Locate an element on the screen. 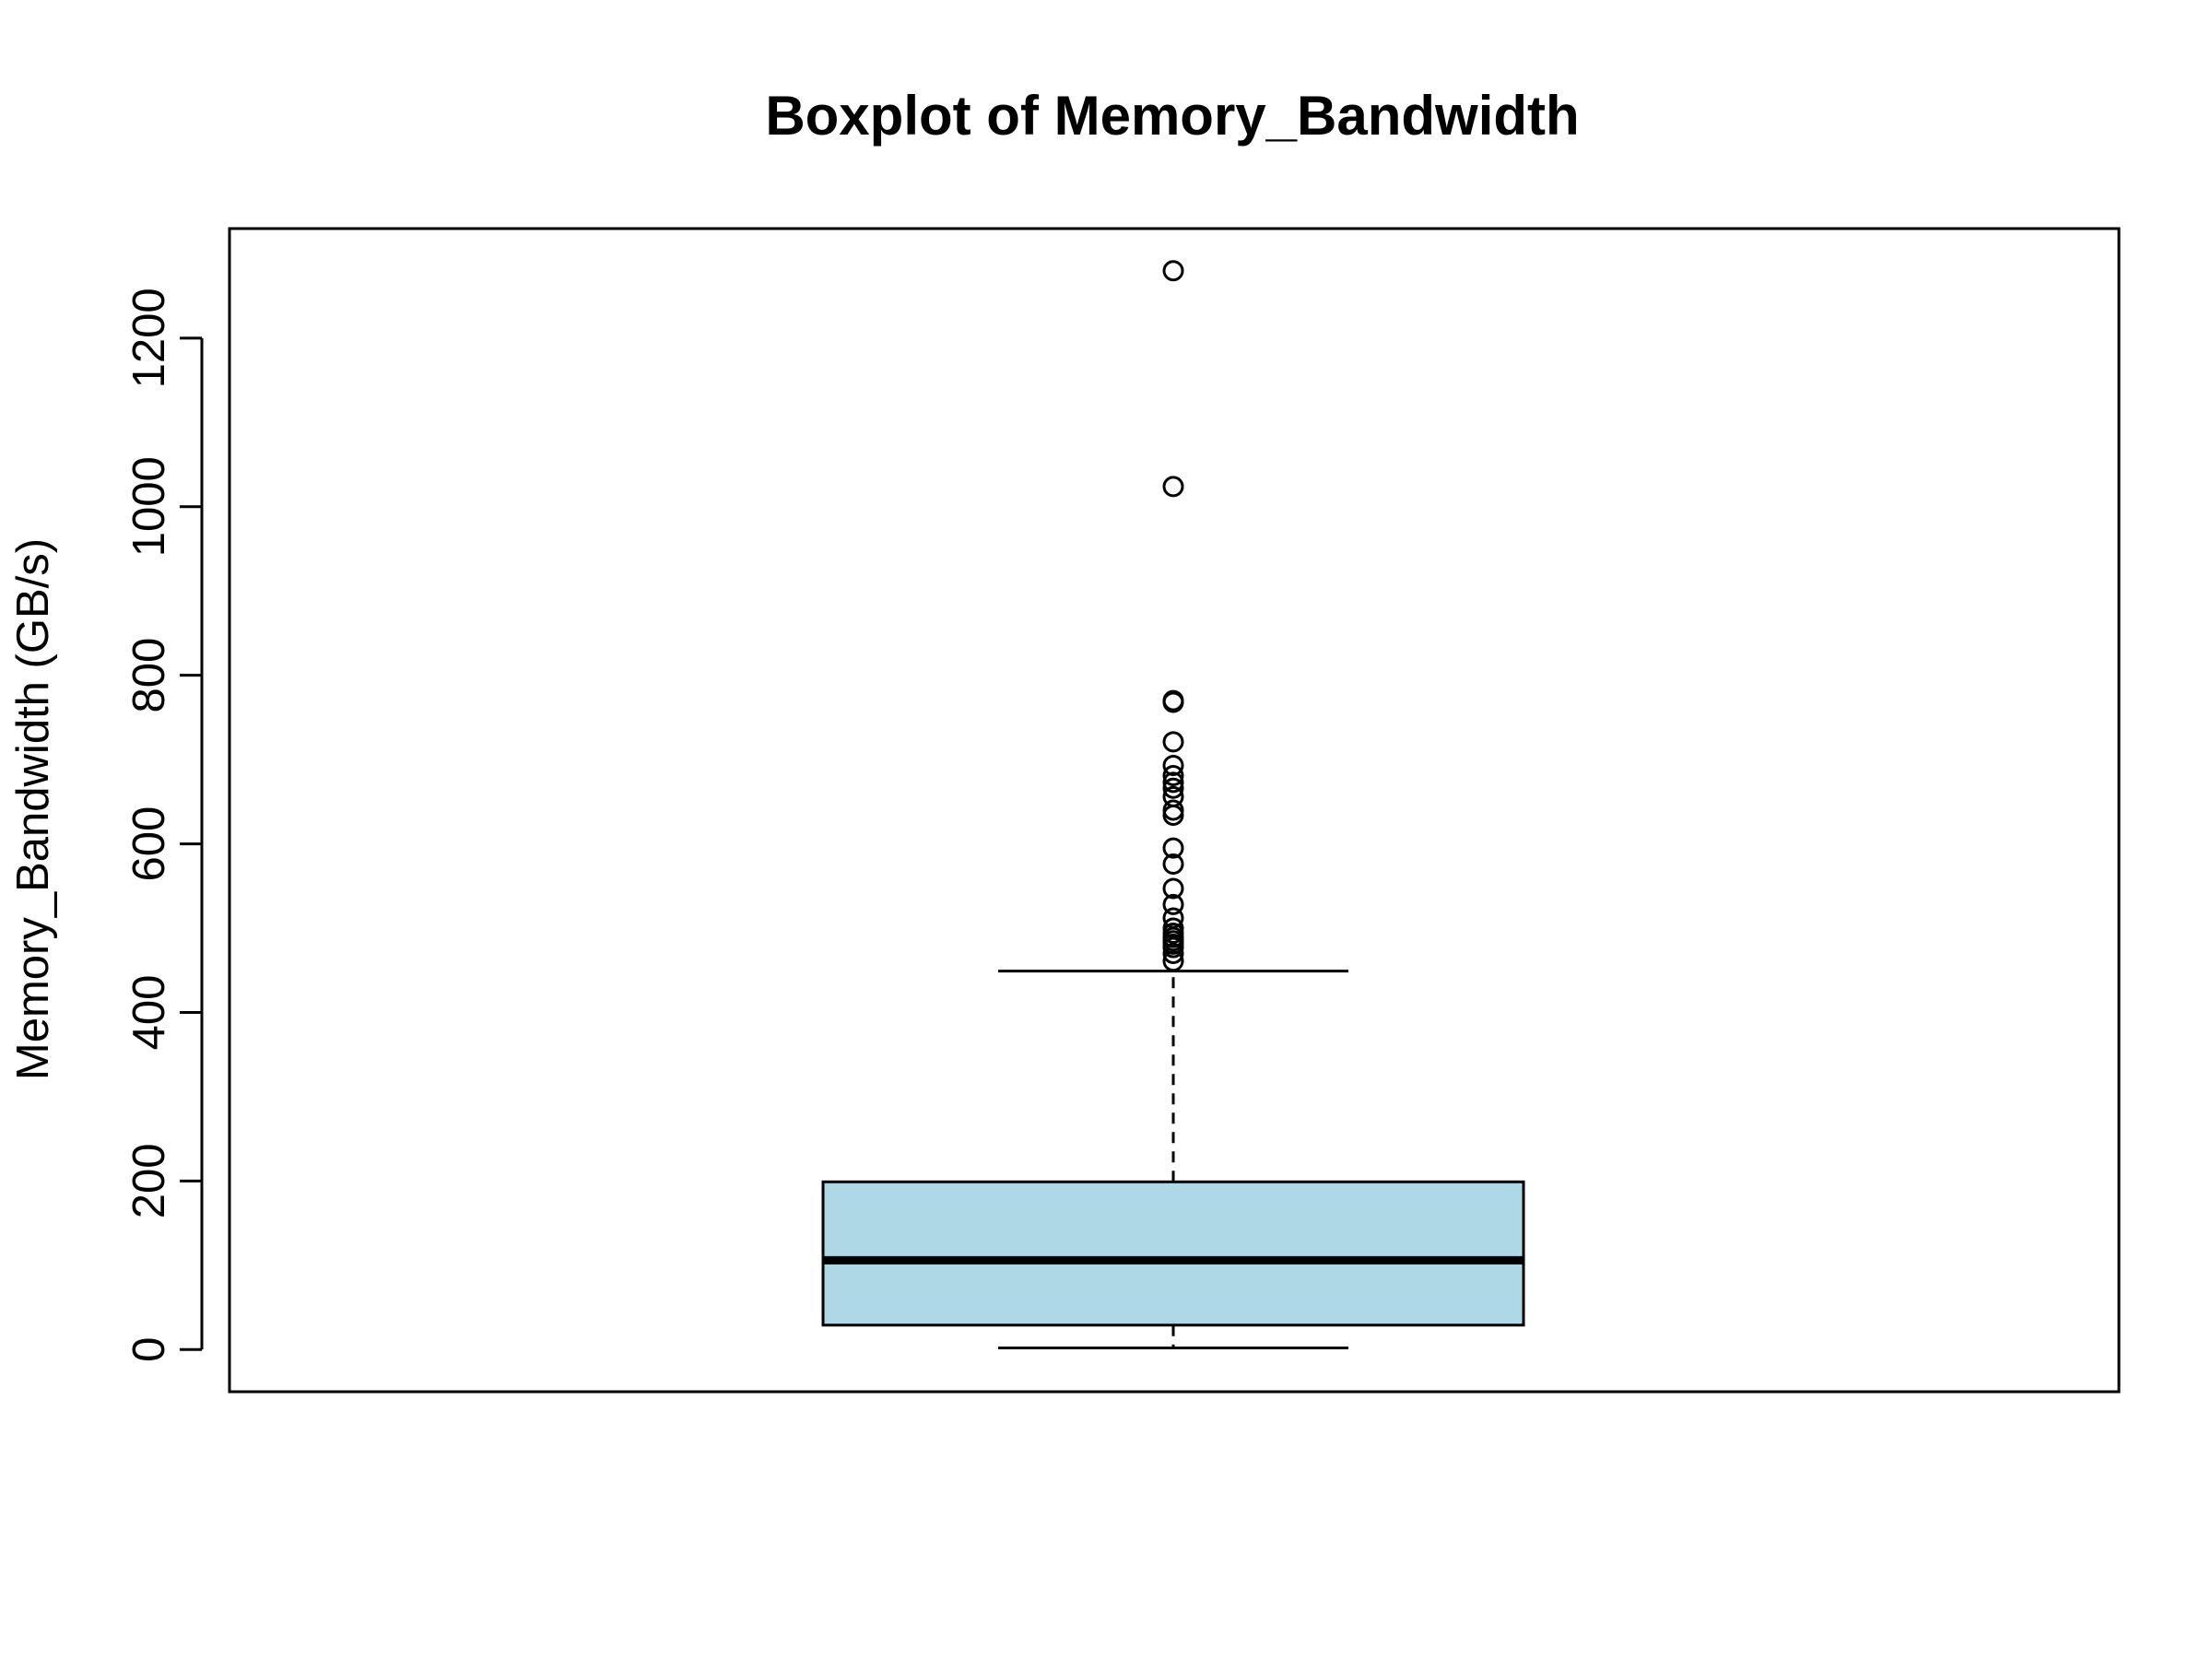 This screenshot has height=1659, width=2212. y-tick-label: 200 is located at coordinates (149, 1180).